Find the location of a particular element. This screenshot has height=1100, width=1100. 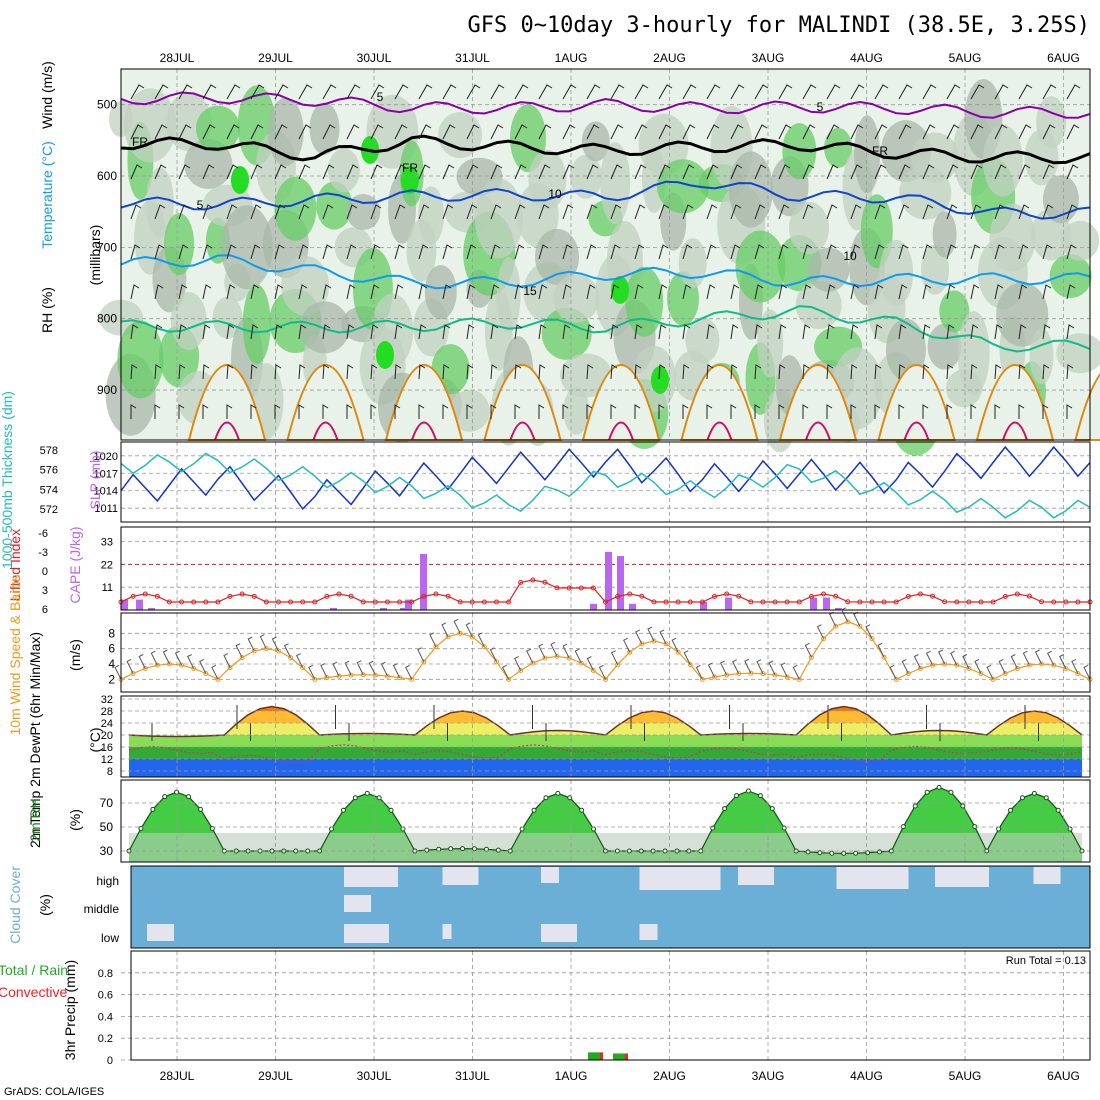

legend-rh: RH (%) is located at coordinates (47, 310).